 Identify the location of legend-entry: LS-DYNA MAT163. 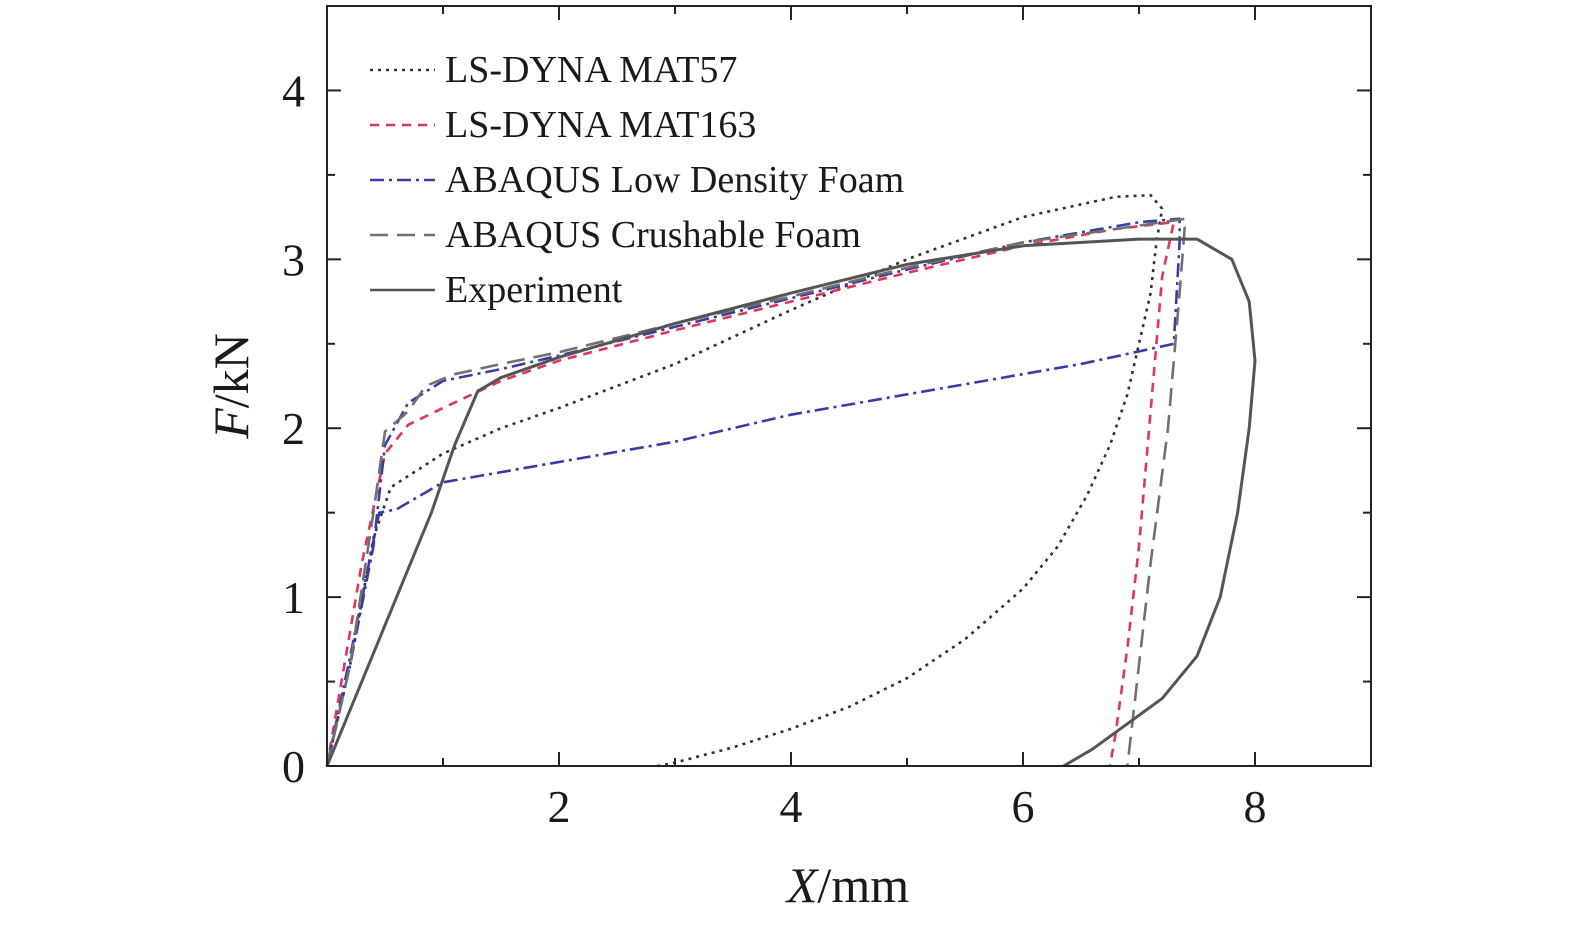
(563, 125).